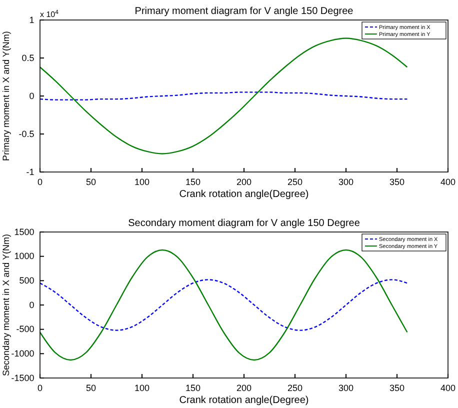 The height and width of the screenshot is (408, 458). Describe the element at coordinates (28, 57) in the screenshot. I see `y-tick-label: 0.5` at that location.